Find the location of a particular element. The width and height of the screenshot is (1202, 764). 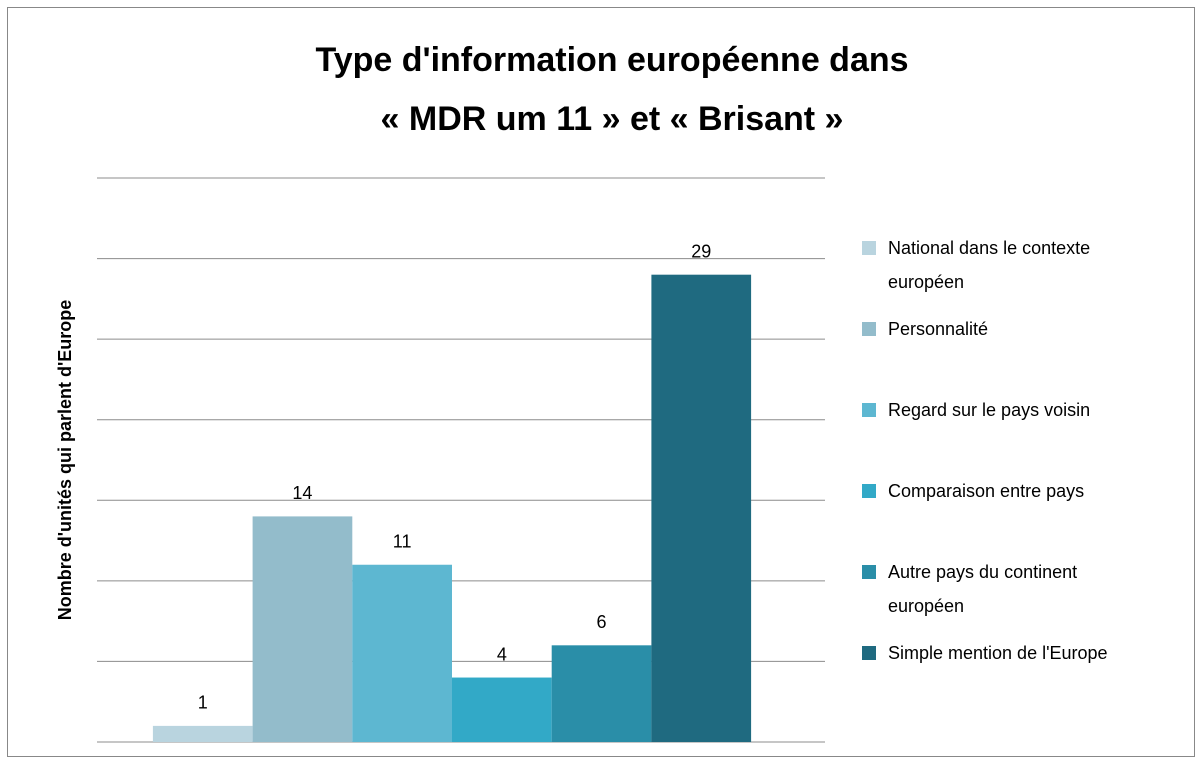

data-label: 29 is located at coordinates (701, 251).